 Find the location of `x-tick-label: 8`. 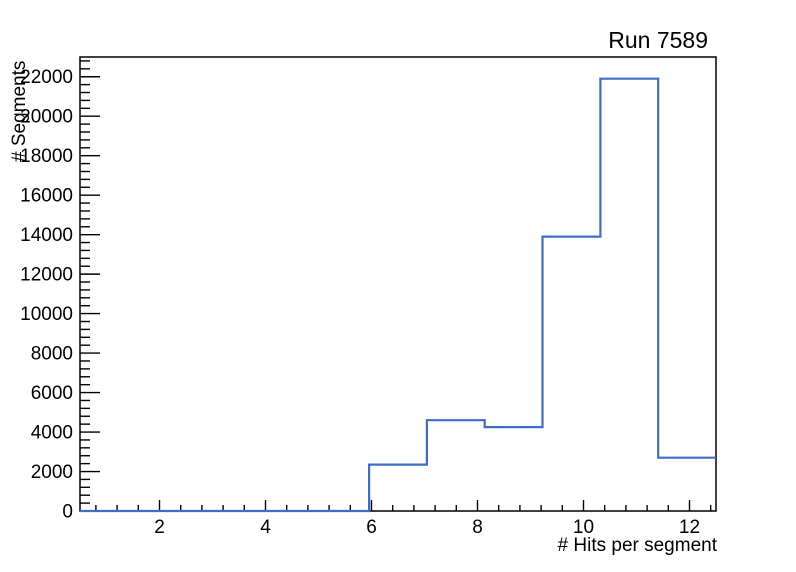

x-tick-label: 8 is located at coordinates (477, 527).